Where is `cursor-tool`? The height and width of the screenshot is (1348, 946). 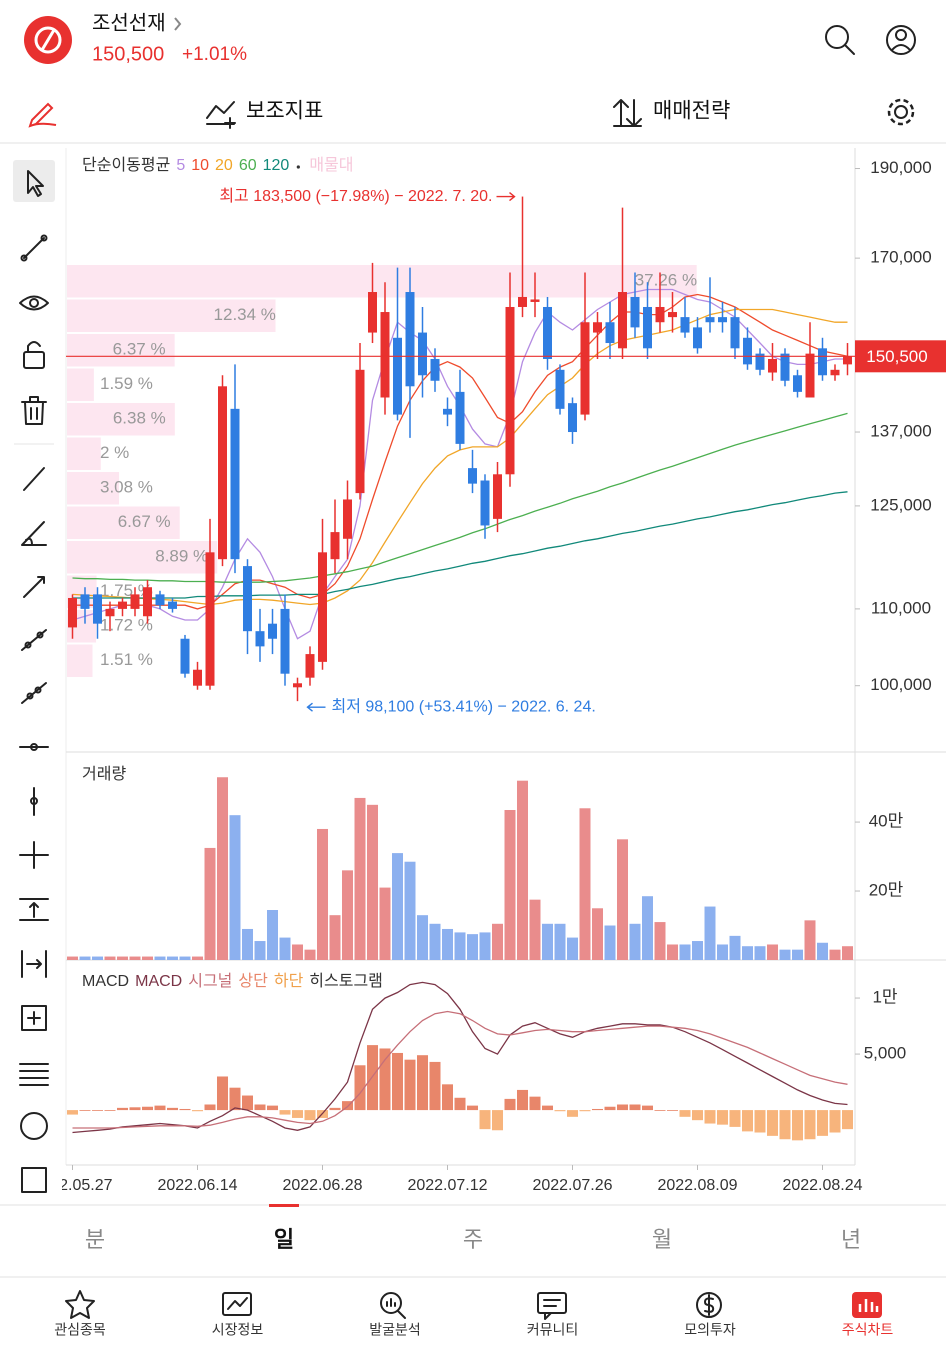 cursor-tool is located at coordinates (35, 183).